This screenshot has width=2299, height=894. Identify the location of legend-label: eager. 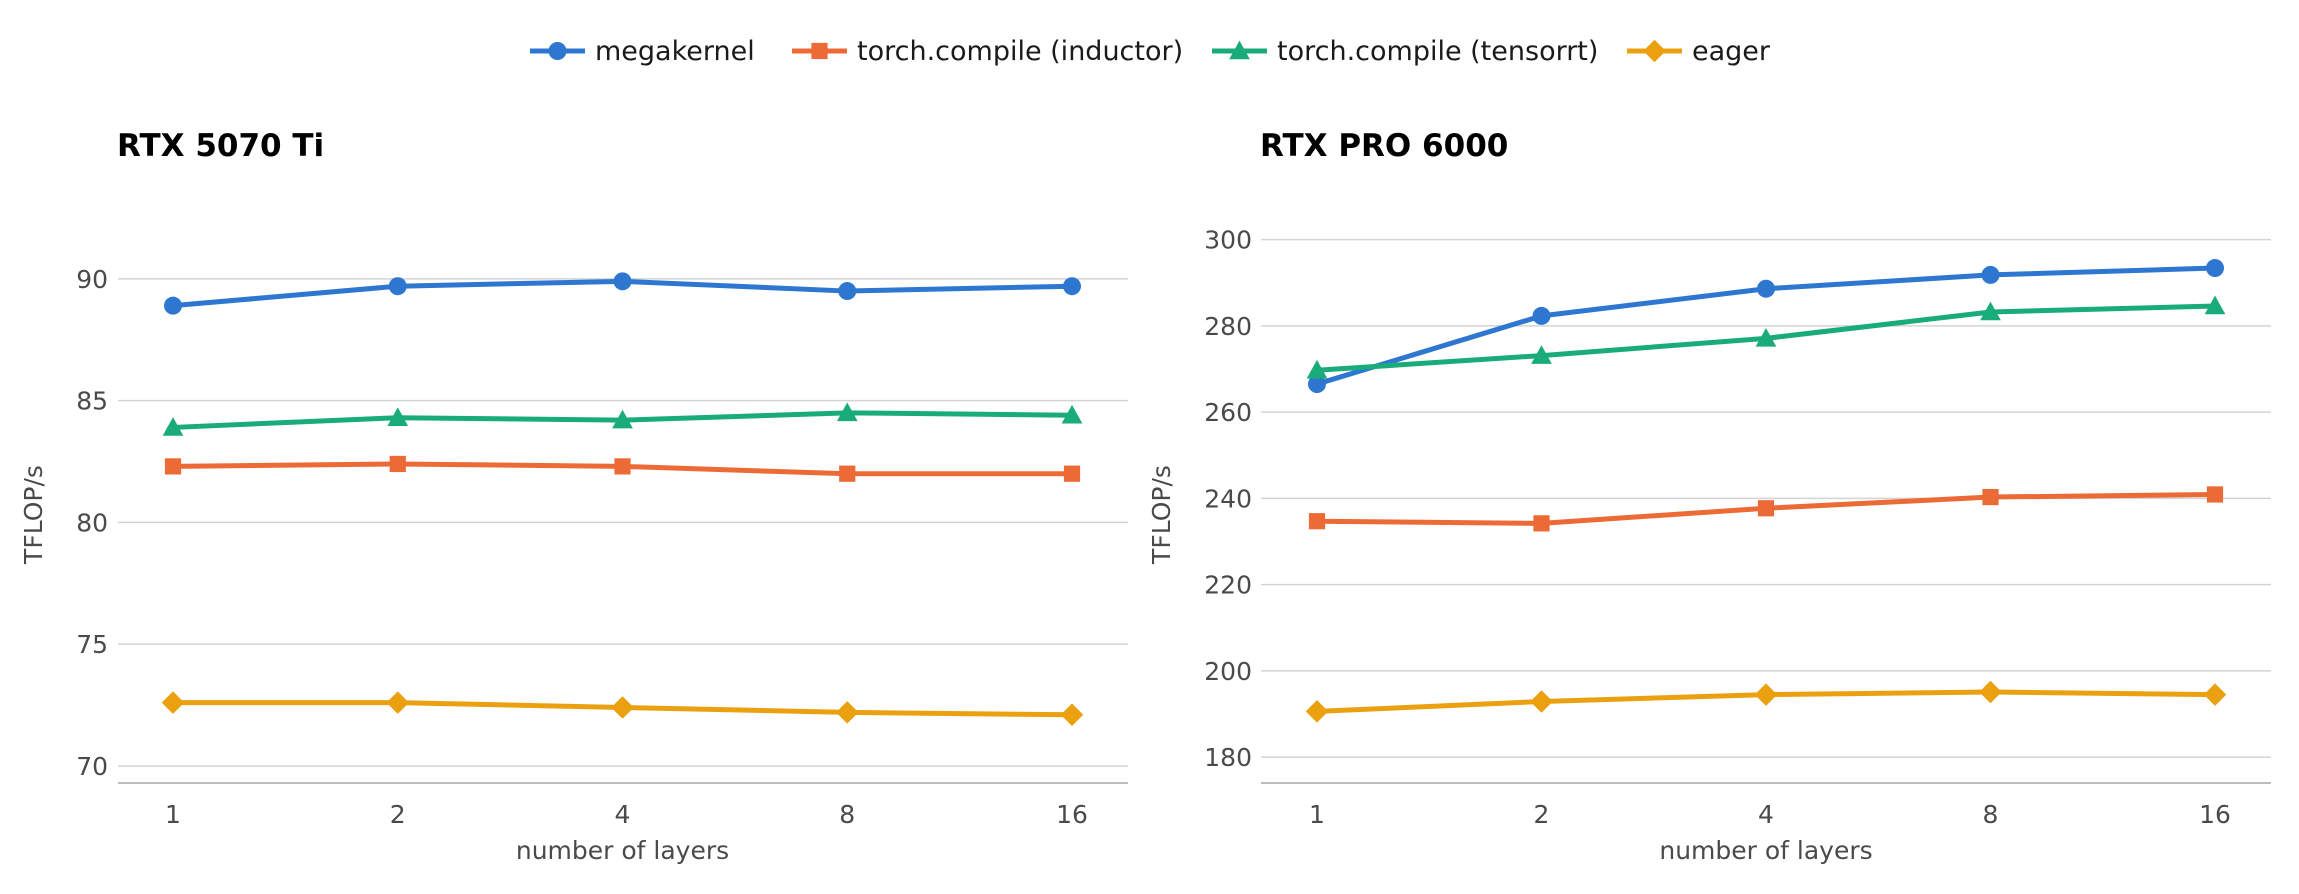
(1731, 51).